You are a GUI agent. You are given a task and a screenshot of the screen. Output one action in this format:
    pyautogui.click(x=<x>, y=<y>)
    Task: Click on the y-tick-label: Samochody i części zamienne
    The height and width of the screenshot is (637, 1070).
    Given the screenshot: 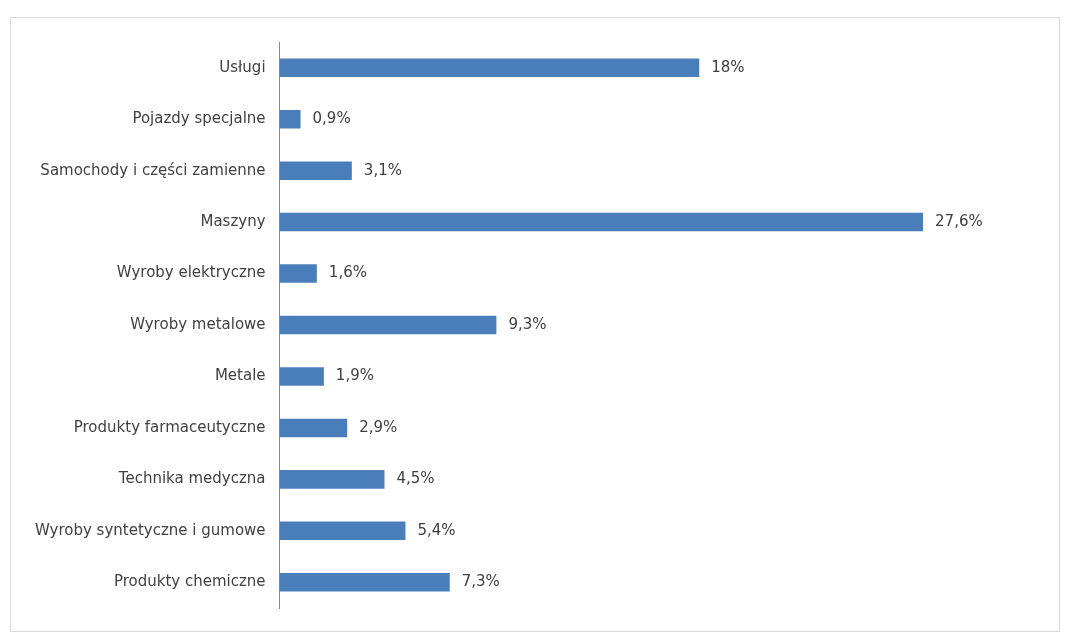 What is the action you would take?
    pyautogui.click(x=153, y=169)
    